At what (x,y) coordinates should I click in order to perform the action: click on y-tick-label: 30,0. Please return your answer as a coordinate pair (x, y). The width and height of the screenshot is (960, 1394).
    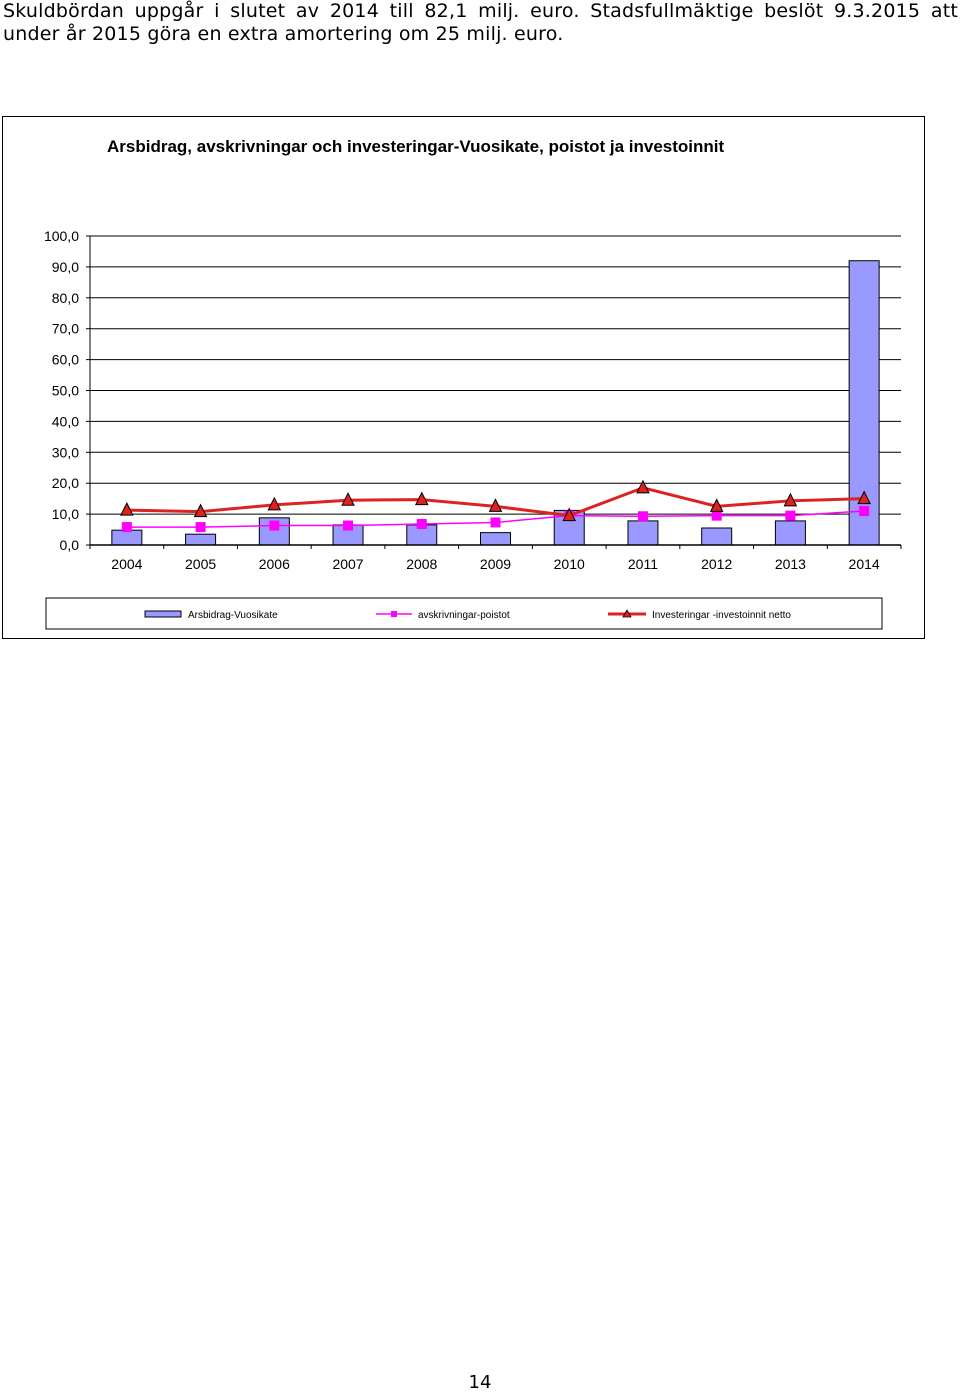
    Looking at the image, I should click on (65, 452).